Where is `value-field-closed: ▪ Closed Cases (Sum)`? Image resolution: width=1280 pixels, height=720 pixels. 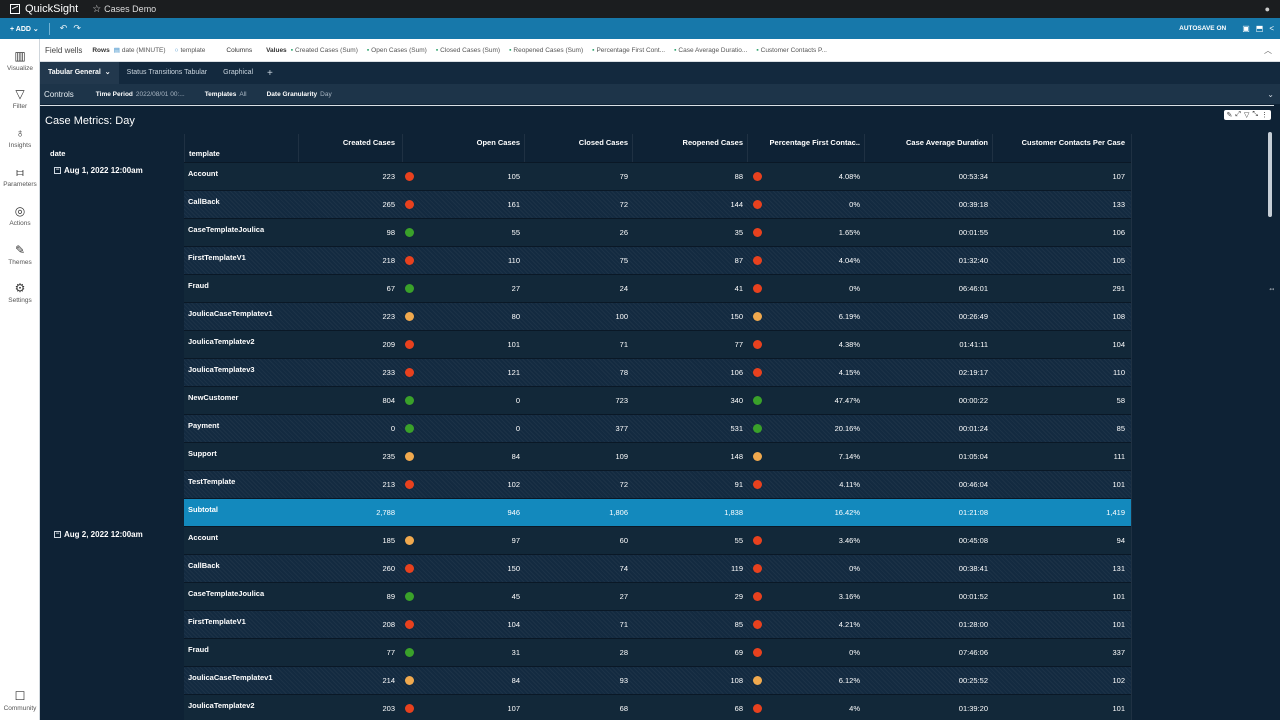 value-field-closed: ▪ Closed Cases (Sum) is located at coordinates (468, 50).